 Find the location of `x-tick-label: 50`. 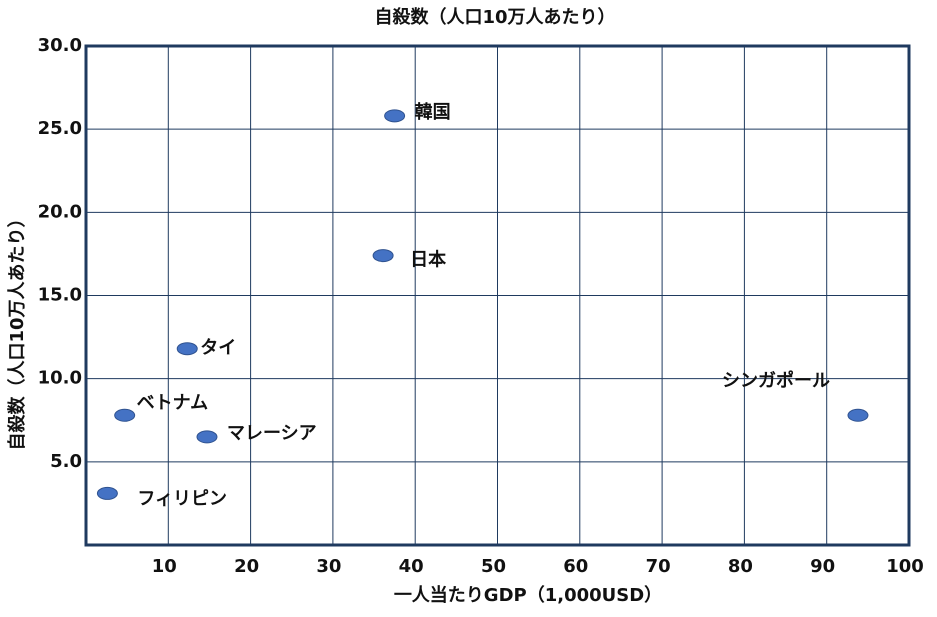

x-tick-label: 50 is located at coordinates (493, 566).